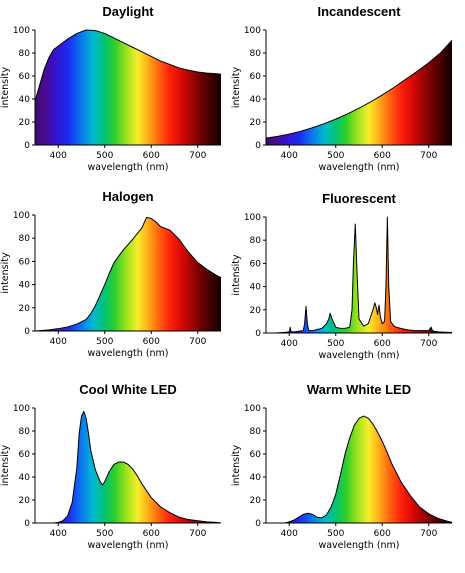 The width and height of the screenshot is (465, 573). What do you see at coordinates (128, 11) in the screenshot?
I see `panel-title: Daylight` at bounding box center [128, 11].